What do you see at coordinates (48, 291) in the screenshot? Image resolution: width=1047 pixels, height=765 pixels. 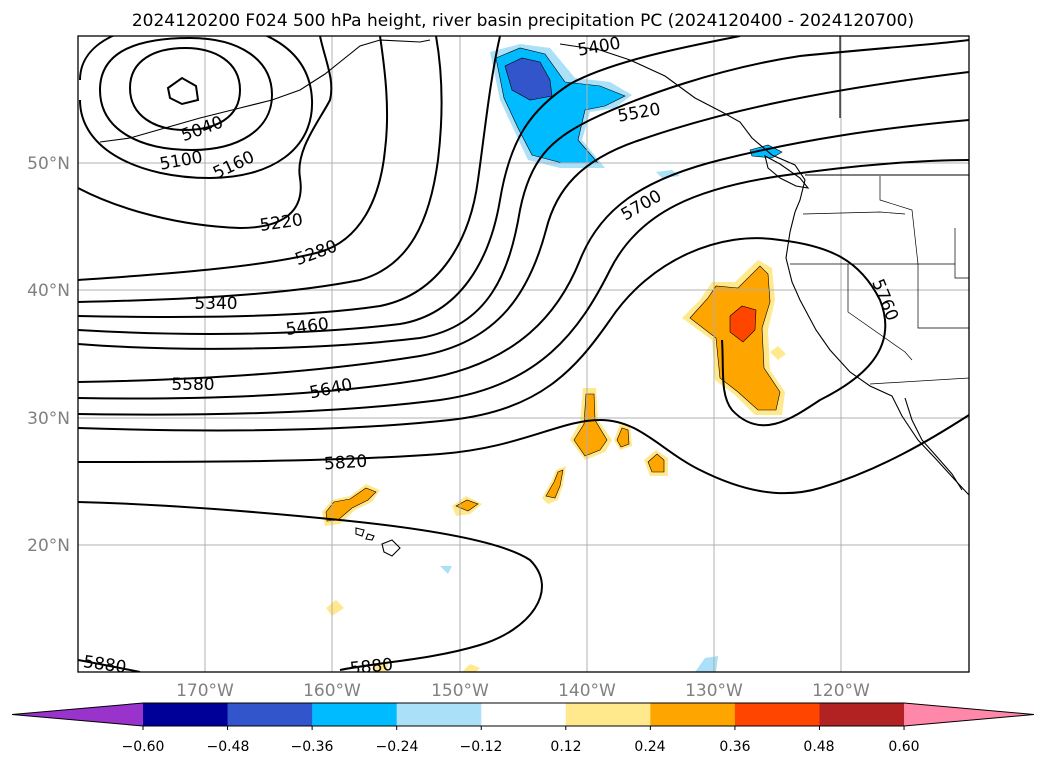 I see `lat-tick-label: 40°N` at bounding box center [48, 291].